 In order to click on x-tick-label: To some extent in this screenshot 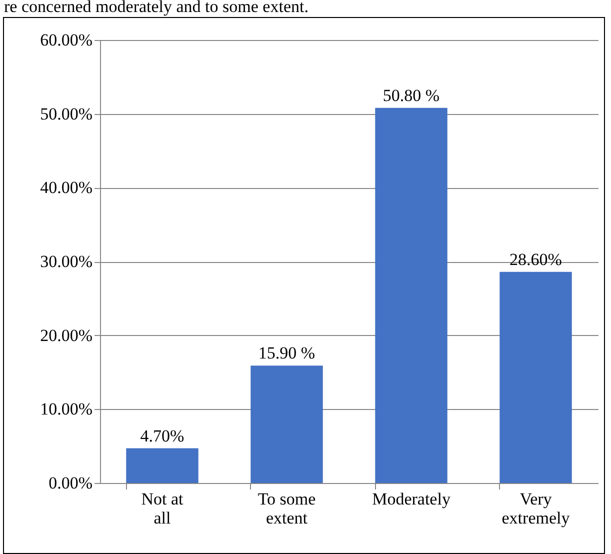, I will do `click(287, 509)`.